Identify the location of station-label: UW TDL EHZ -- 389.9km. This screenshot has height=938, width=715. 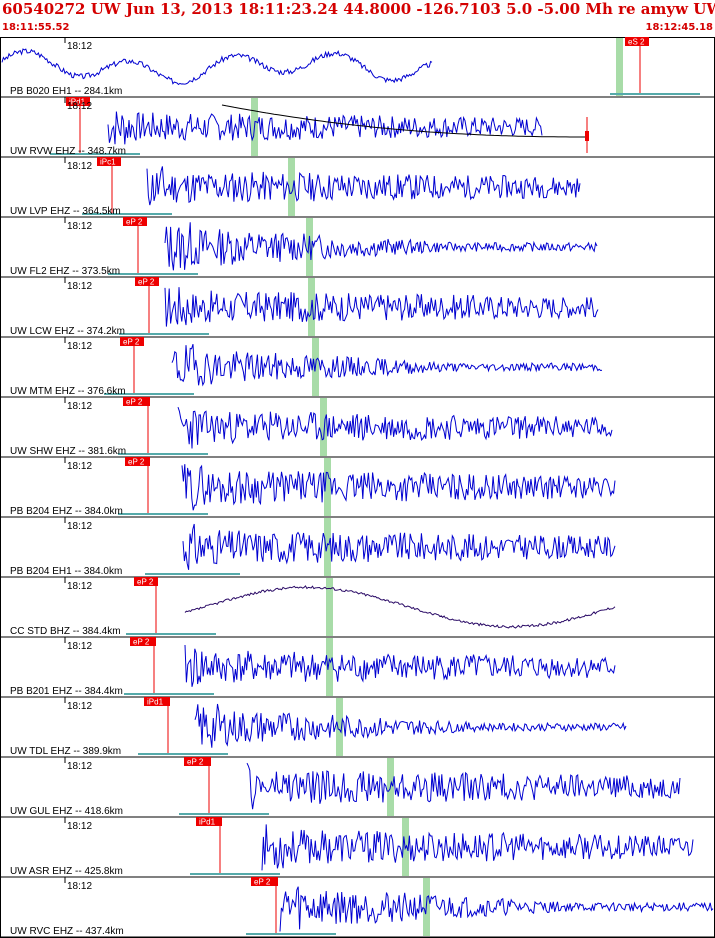
(65, 751).